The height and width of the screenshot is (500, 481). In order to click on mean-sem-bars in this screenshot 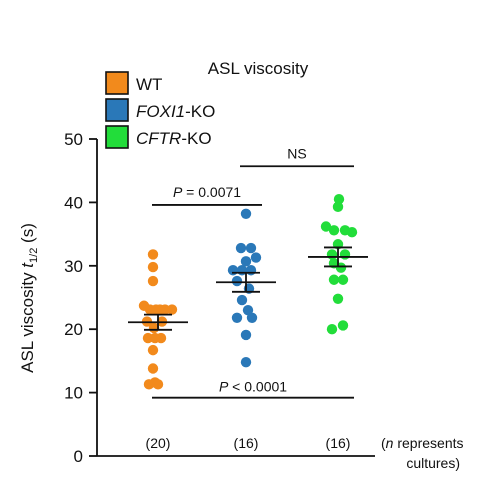, I will do `click(248, 288)`.